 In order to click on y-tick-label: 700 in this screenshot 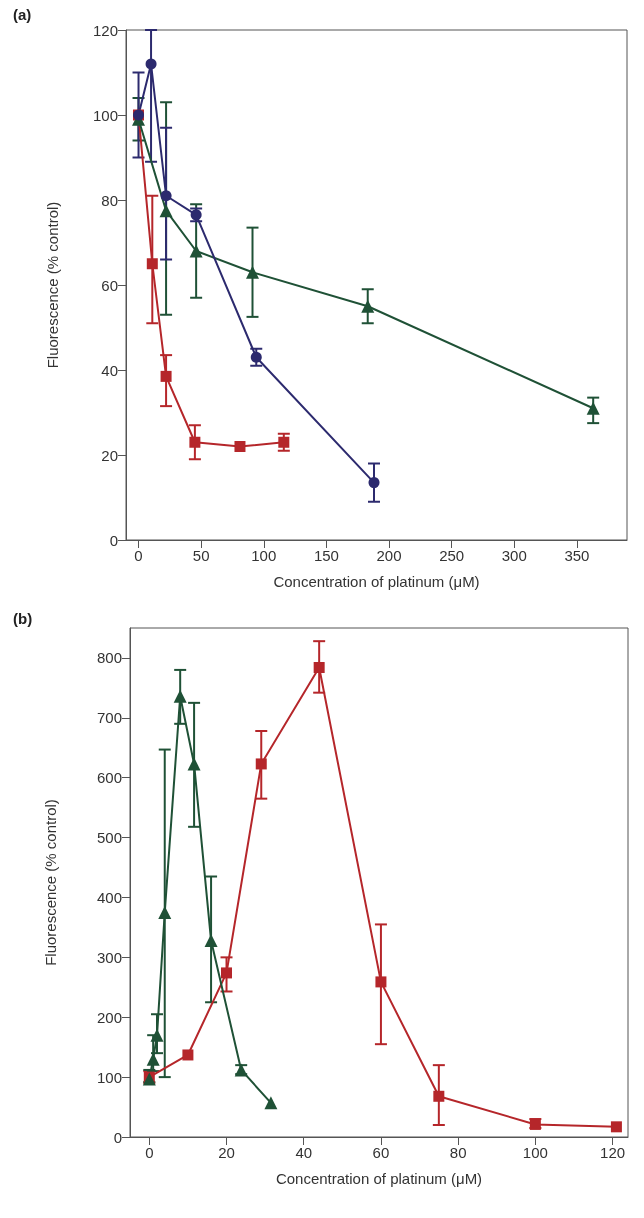, I will do `click(109, 718)`.